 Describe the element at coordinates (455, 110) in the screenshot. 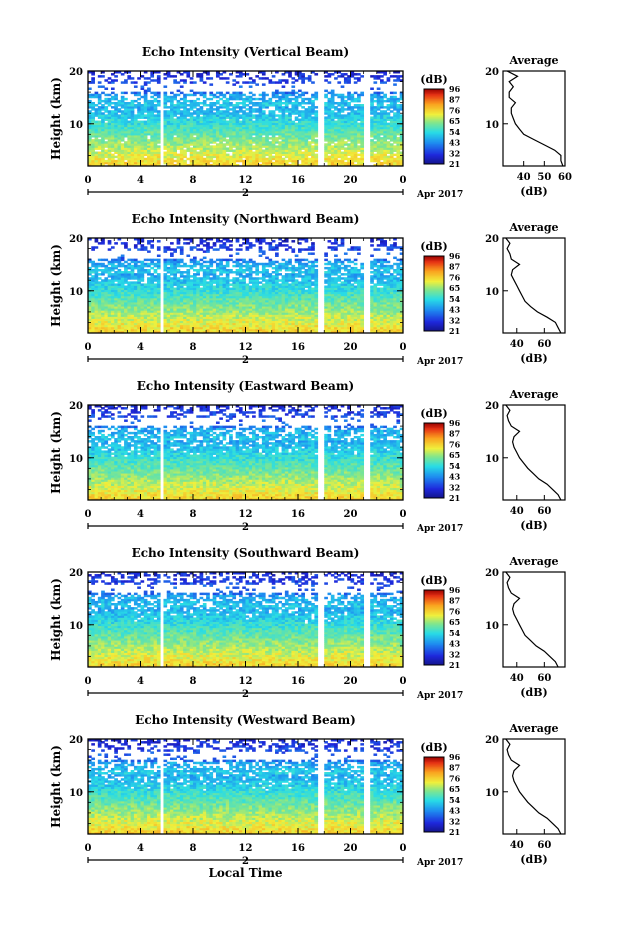

I see `colorbar-tick-label: 76` at that location.